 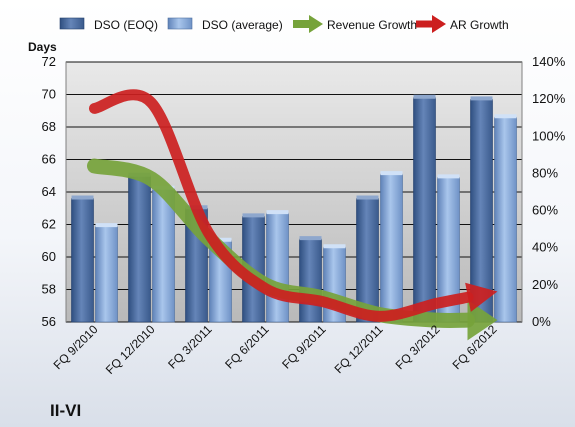 I want to click on y2-tick-label: 0%, so click(x=541, y=321).